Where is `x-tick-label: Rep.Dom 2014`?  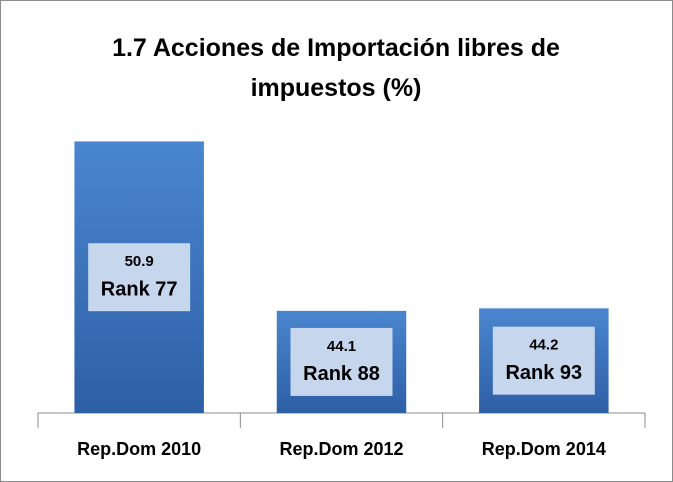 x-tick-label: Rep.Dom 2014 is located at coordinates (544, 449).